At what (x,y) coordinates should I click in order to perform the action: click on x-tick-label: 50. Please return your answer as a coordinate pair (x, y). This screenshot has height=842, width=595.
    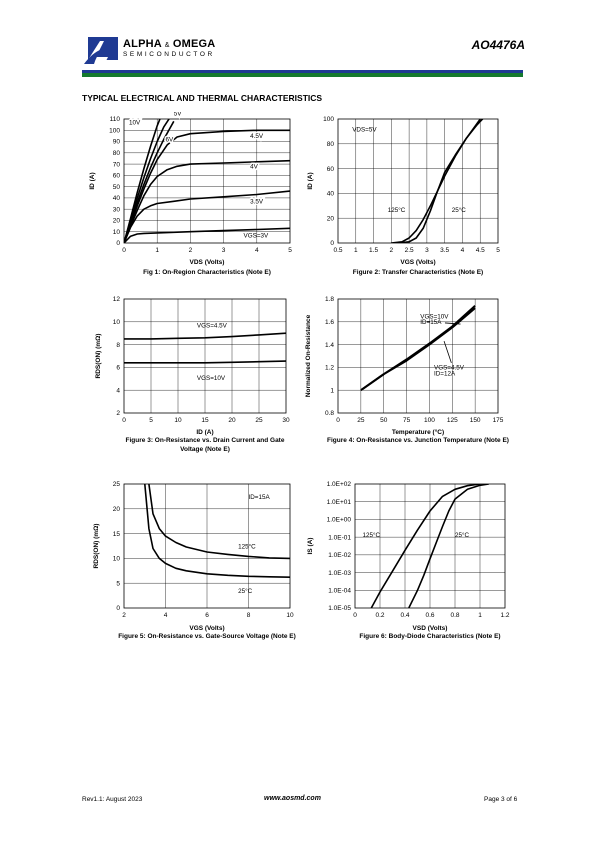
    Looking at the image, I should click on (384, 420).